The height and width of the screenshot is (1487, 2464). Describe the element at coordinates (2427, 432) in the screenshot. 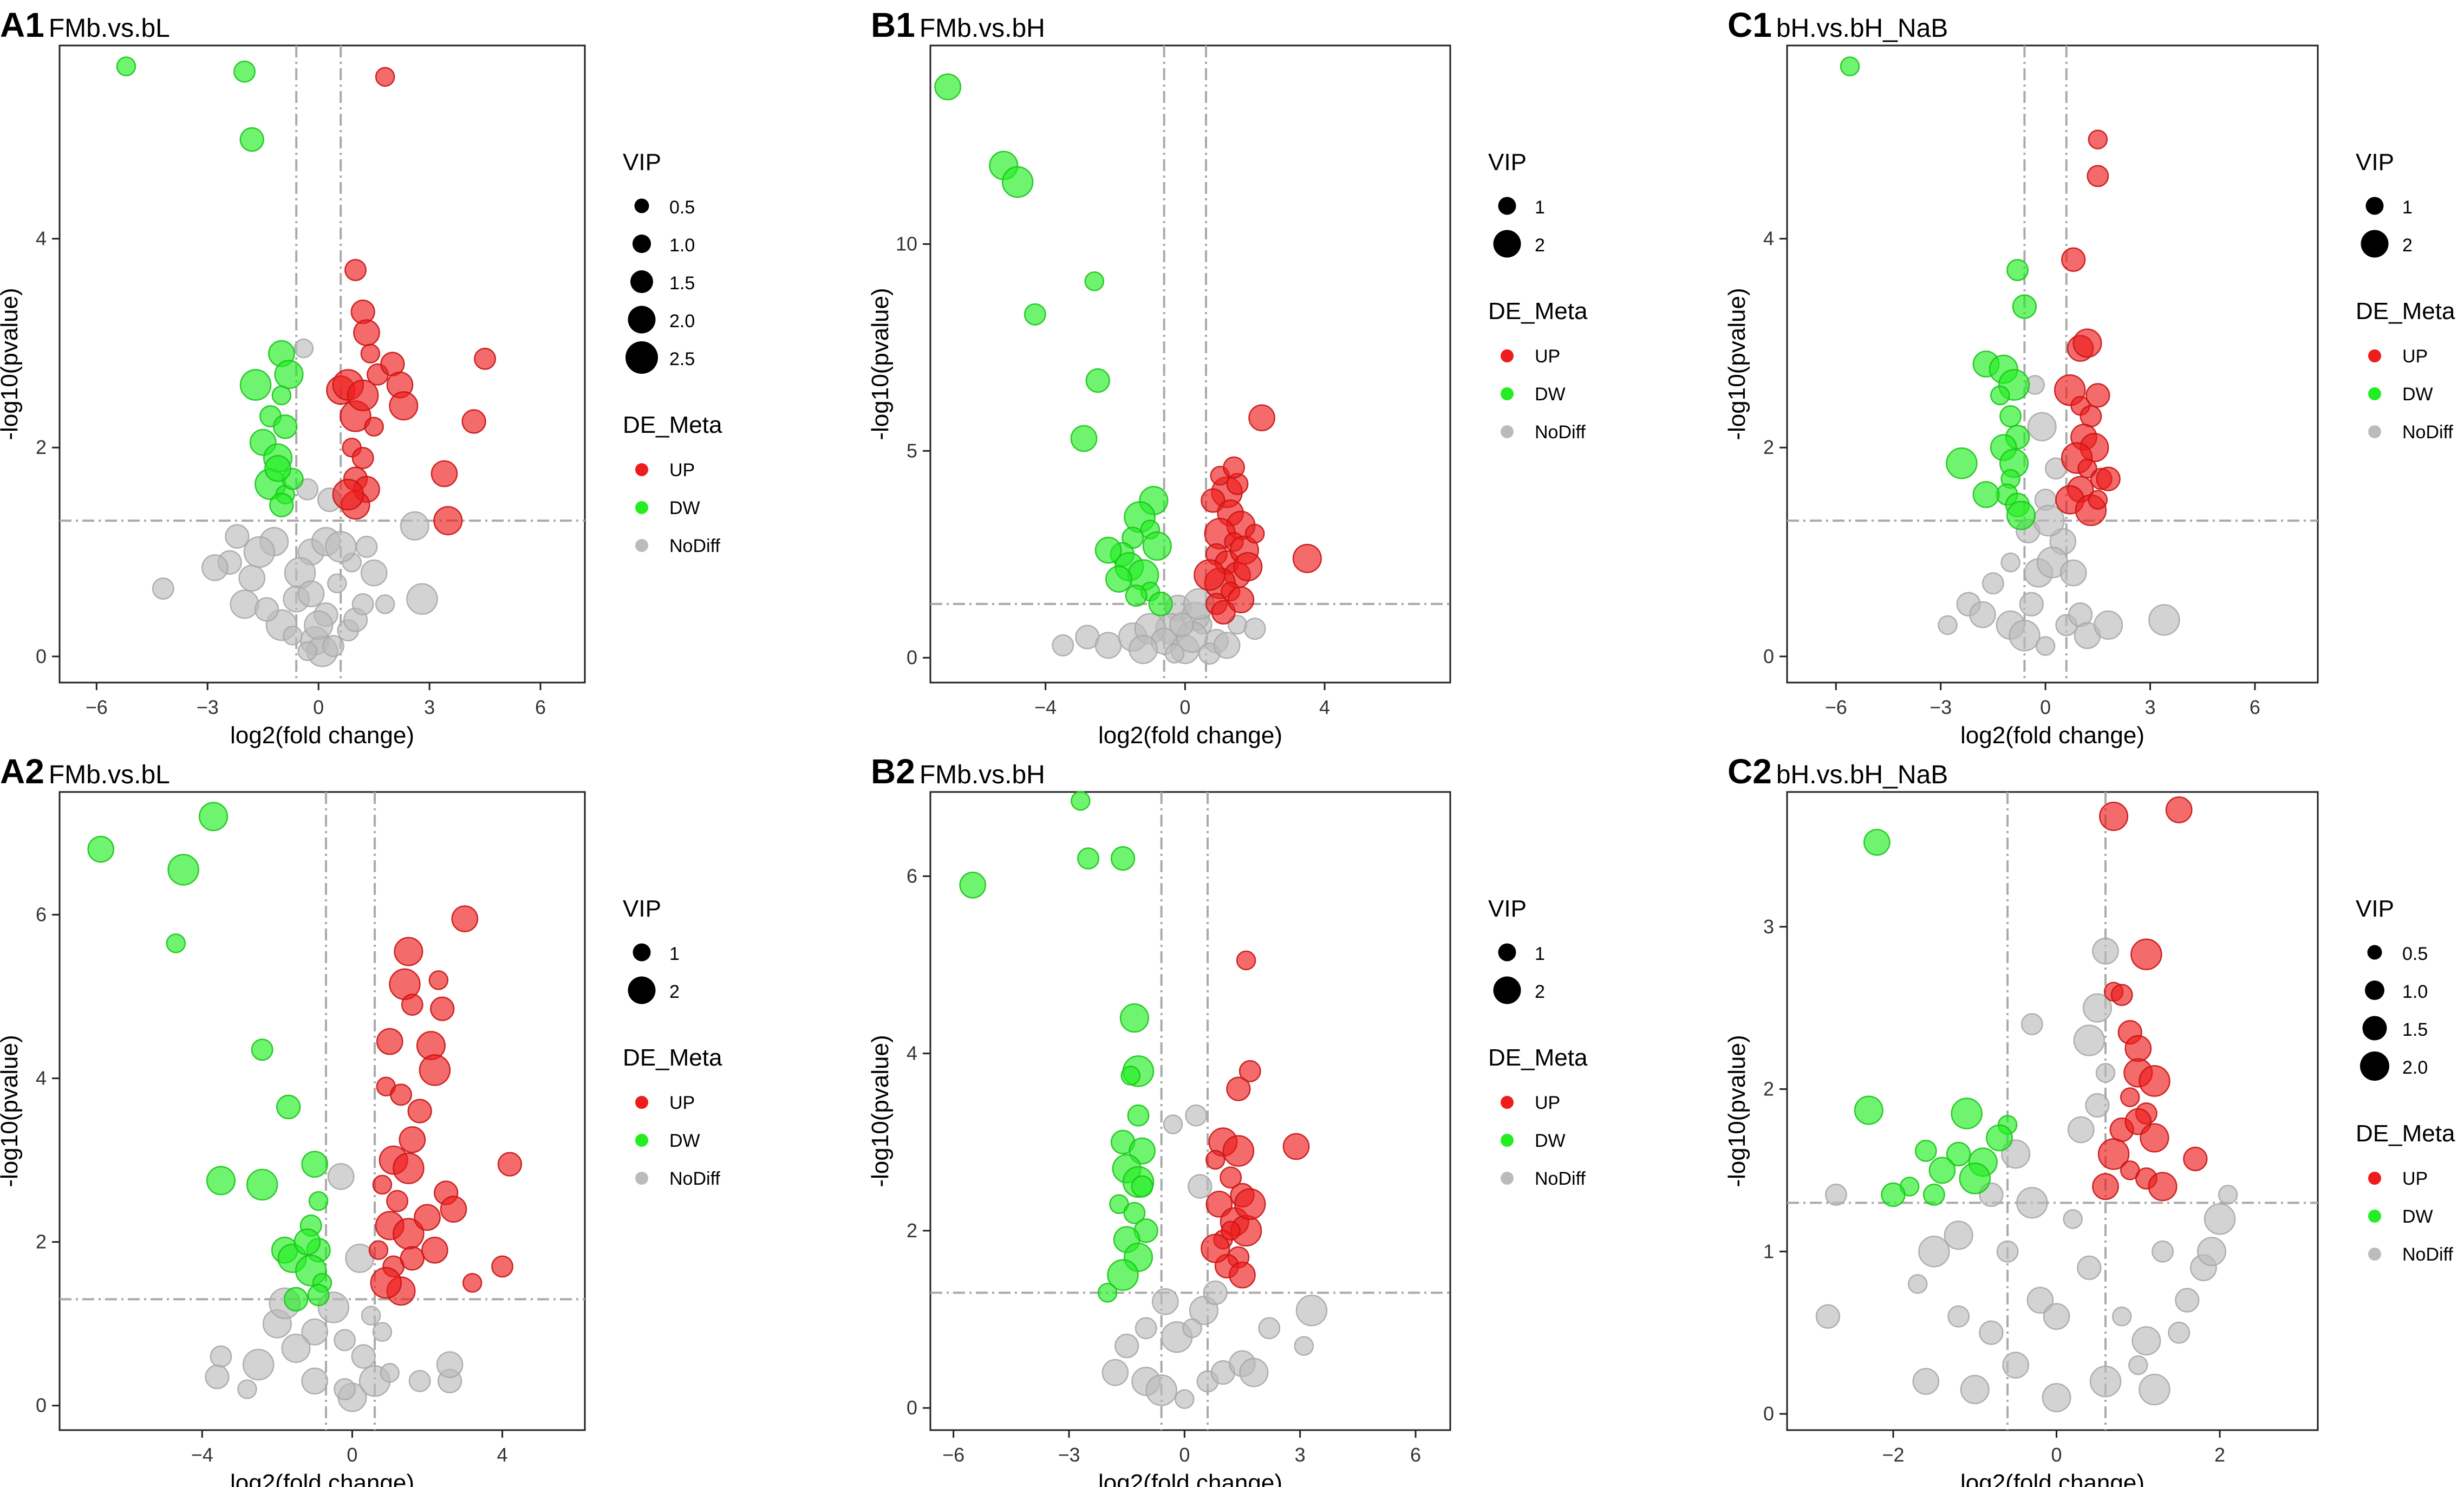

I see `legend-de-label: NoDiff` at that location.